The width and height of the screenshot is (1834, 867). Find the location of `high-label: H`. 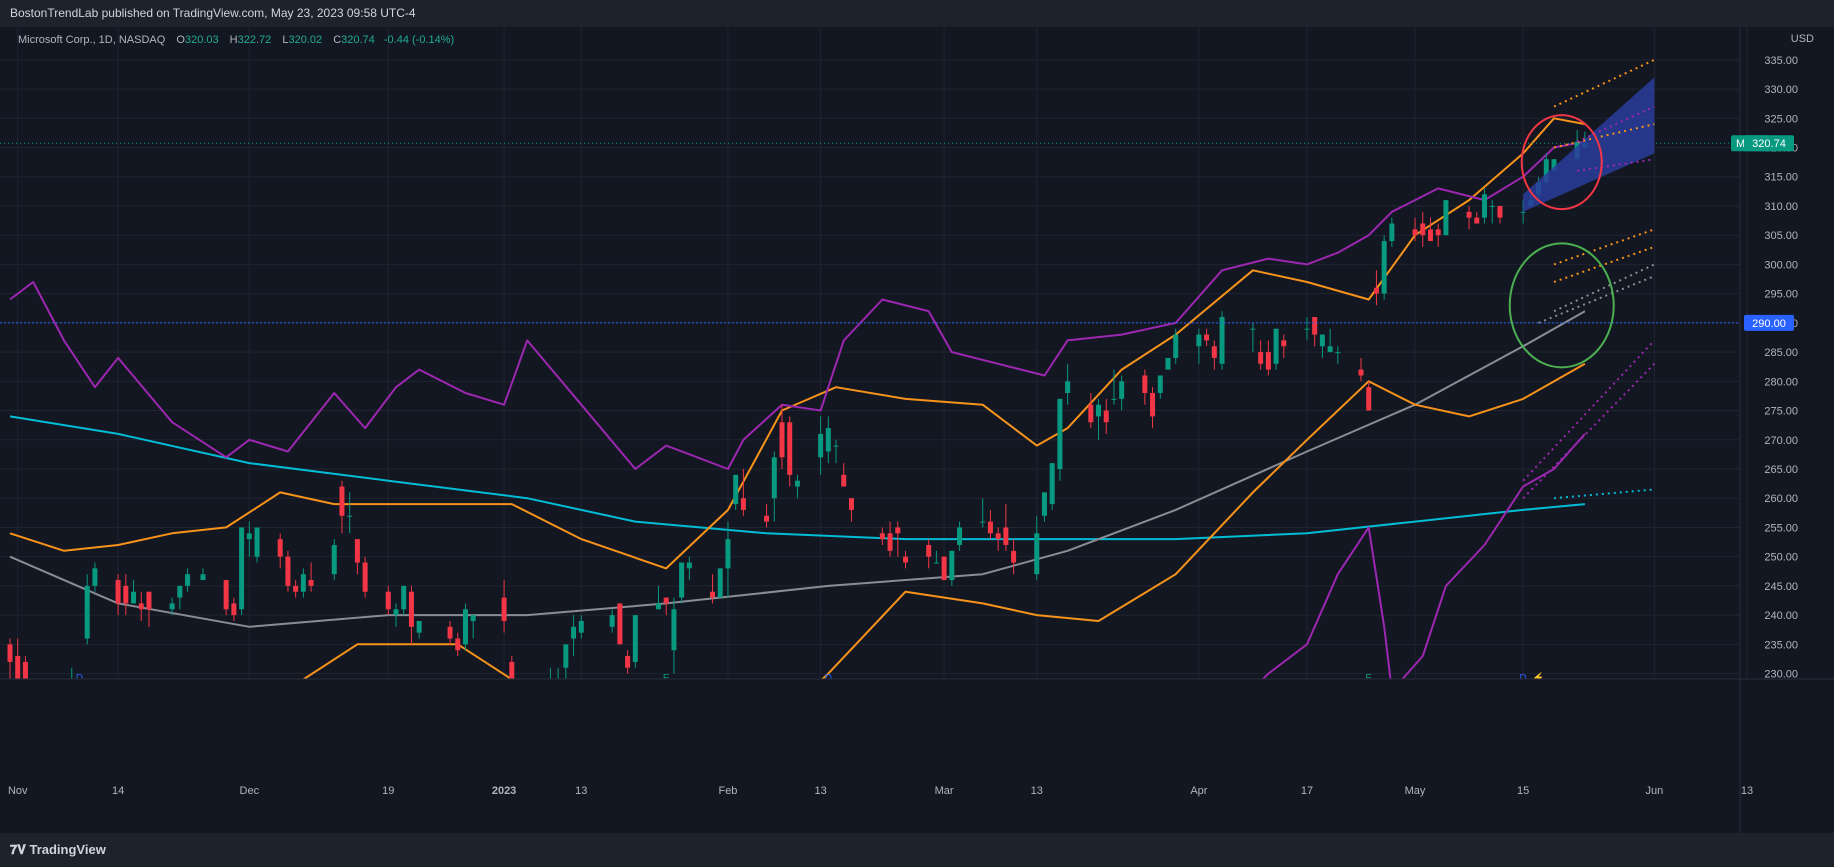

high-label: H is located at coordinates (233, 40).